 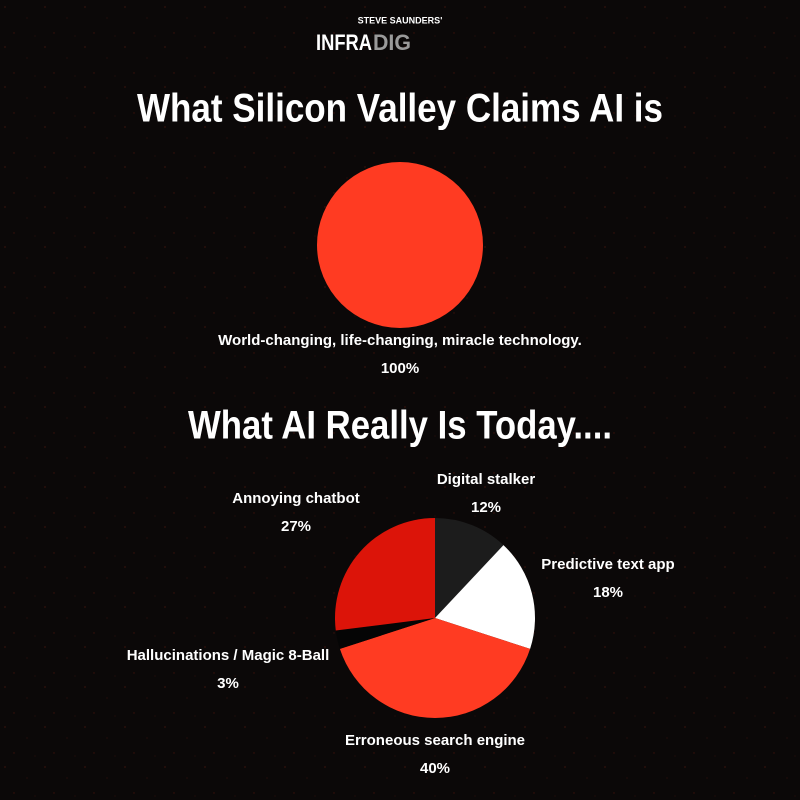 I want to click on slice-label: Erroneous search engine, so click(x=435, y=740).